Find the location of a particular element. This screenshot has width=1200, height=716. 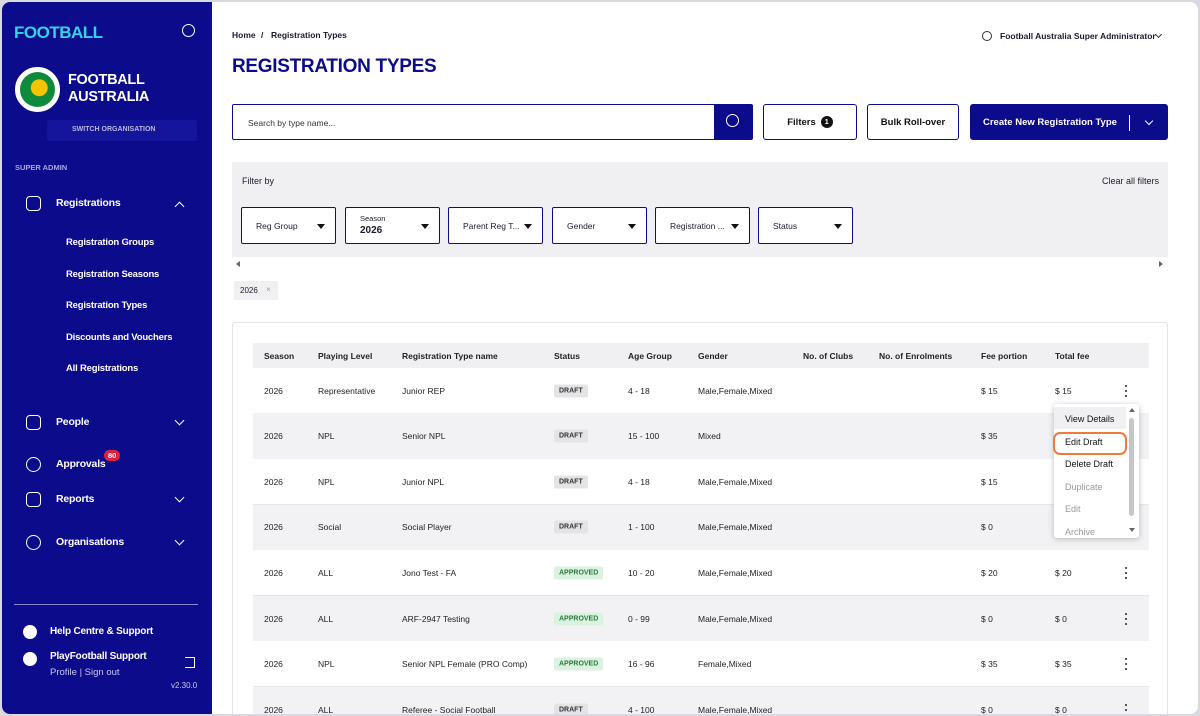

menu-highlight is located at coordinates (1090, 443).